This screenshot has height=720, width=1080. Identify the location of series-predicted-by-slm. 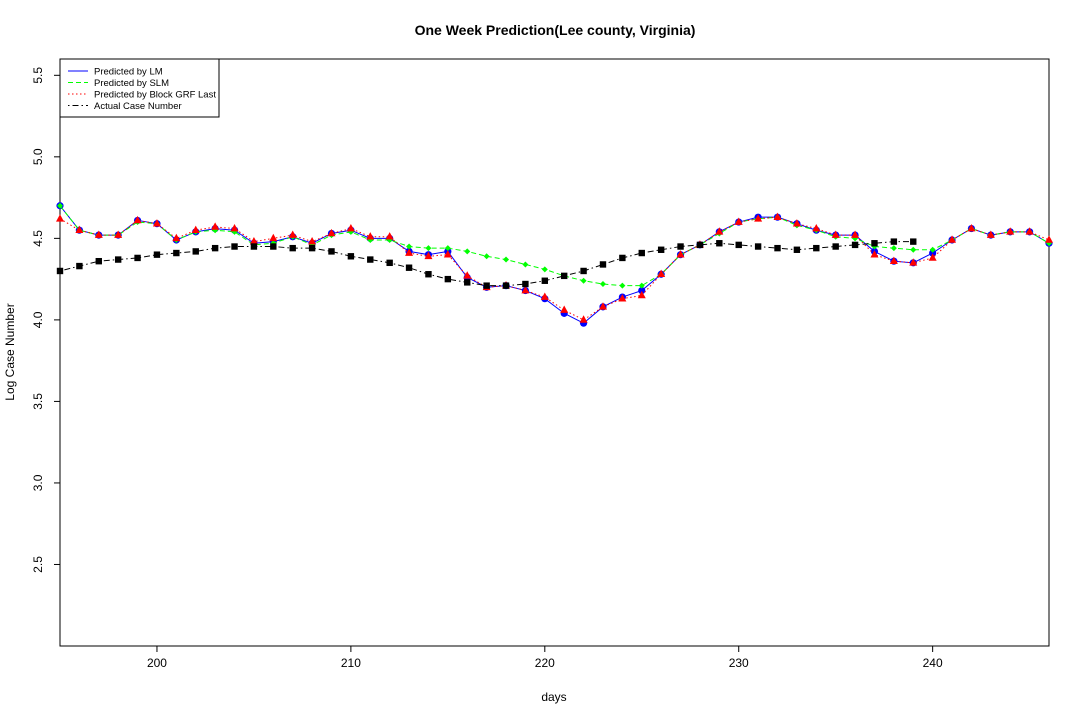
(554, 245).